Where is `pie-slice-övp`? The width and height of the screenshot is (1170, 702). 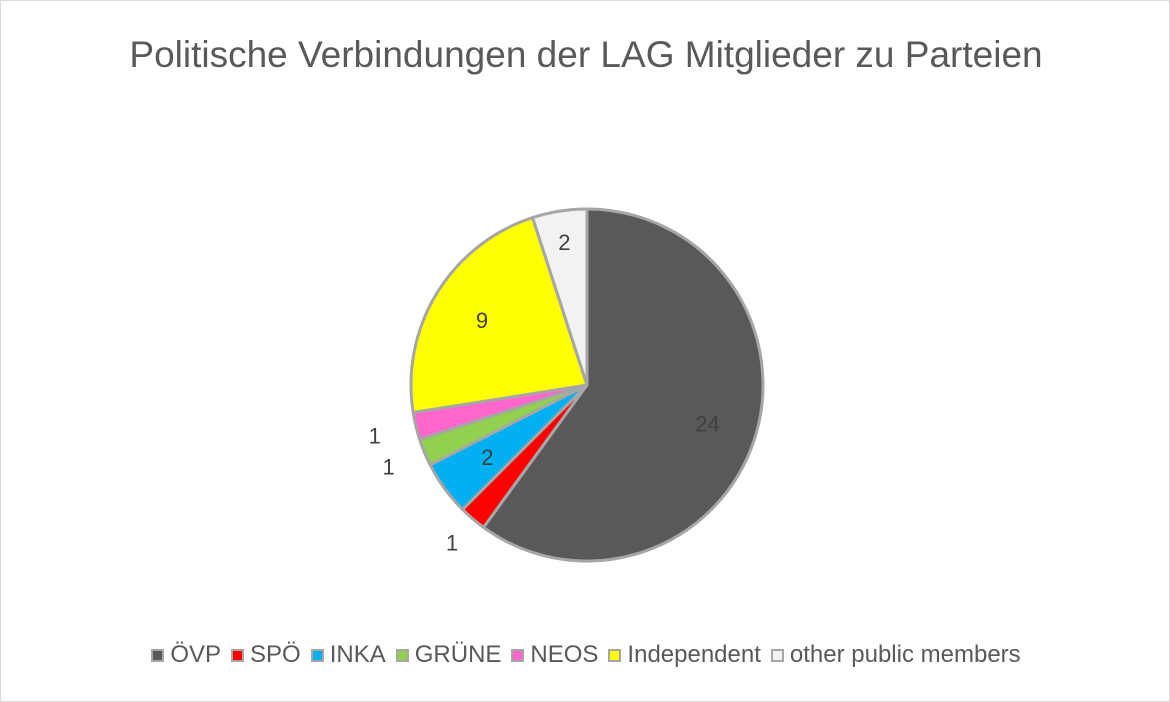 pie-slice-övp is located at coordinates (623, 385).